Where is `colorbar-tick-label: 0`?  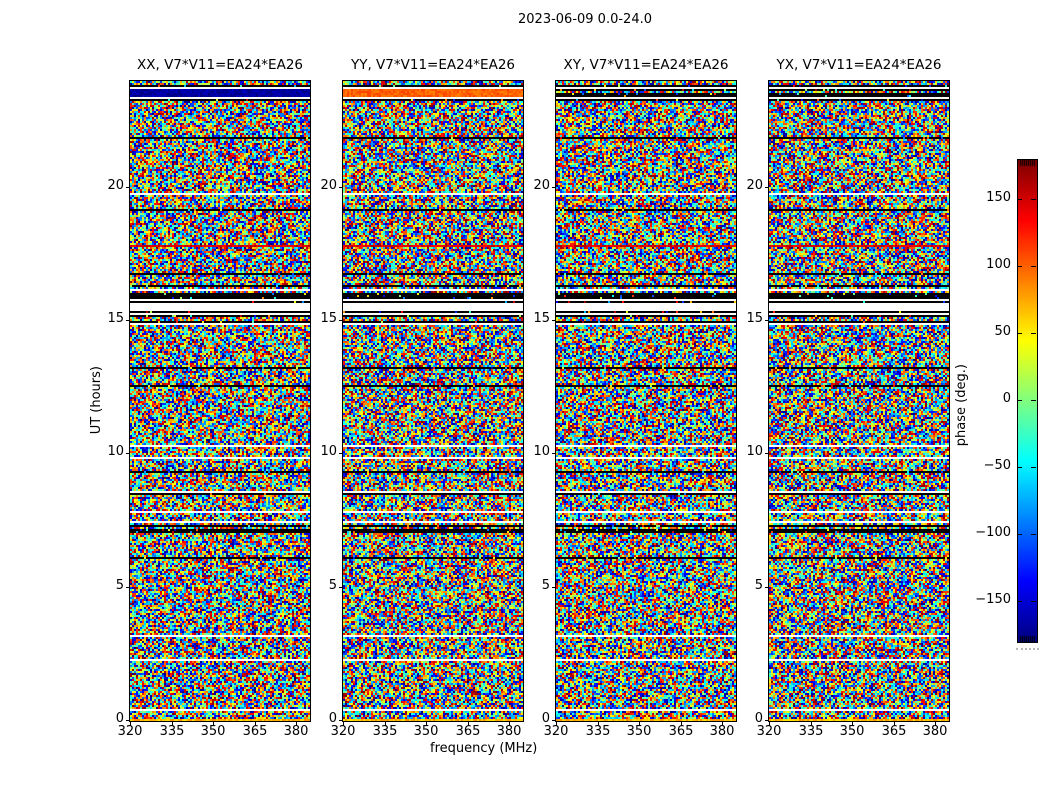
colorbar-tick-label: 0 is located at coordinates (1006, 398).